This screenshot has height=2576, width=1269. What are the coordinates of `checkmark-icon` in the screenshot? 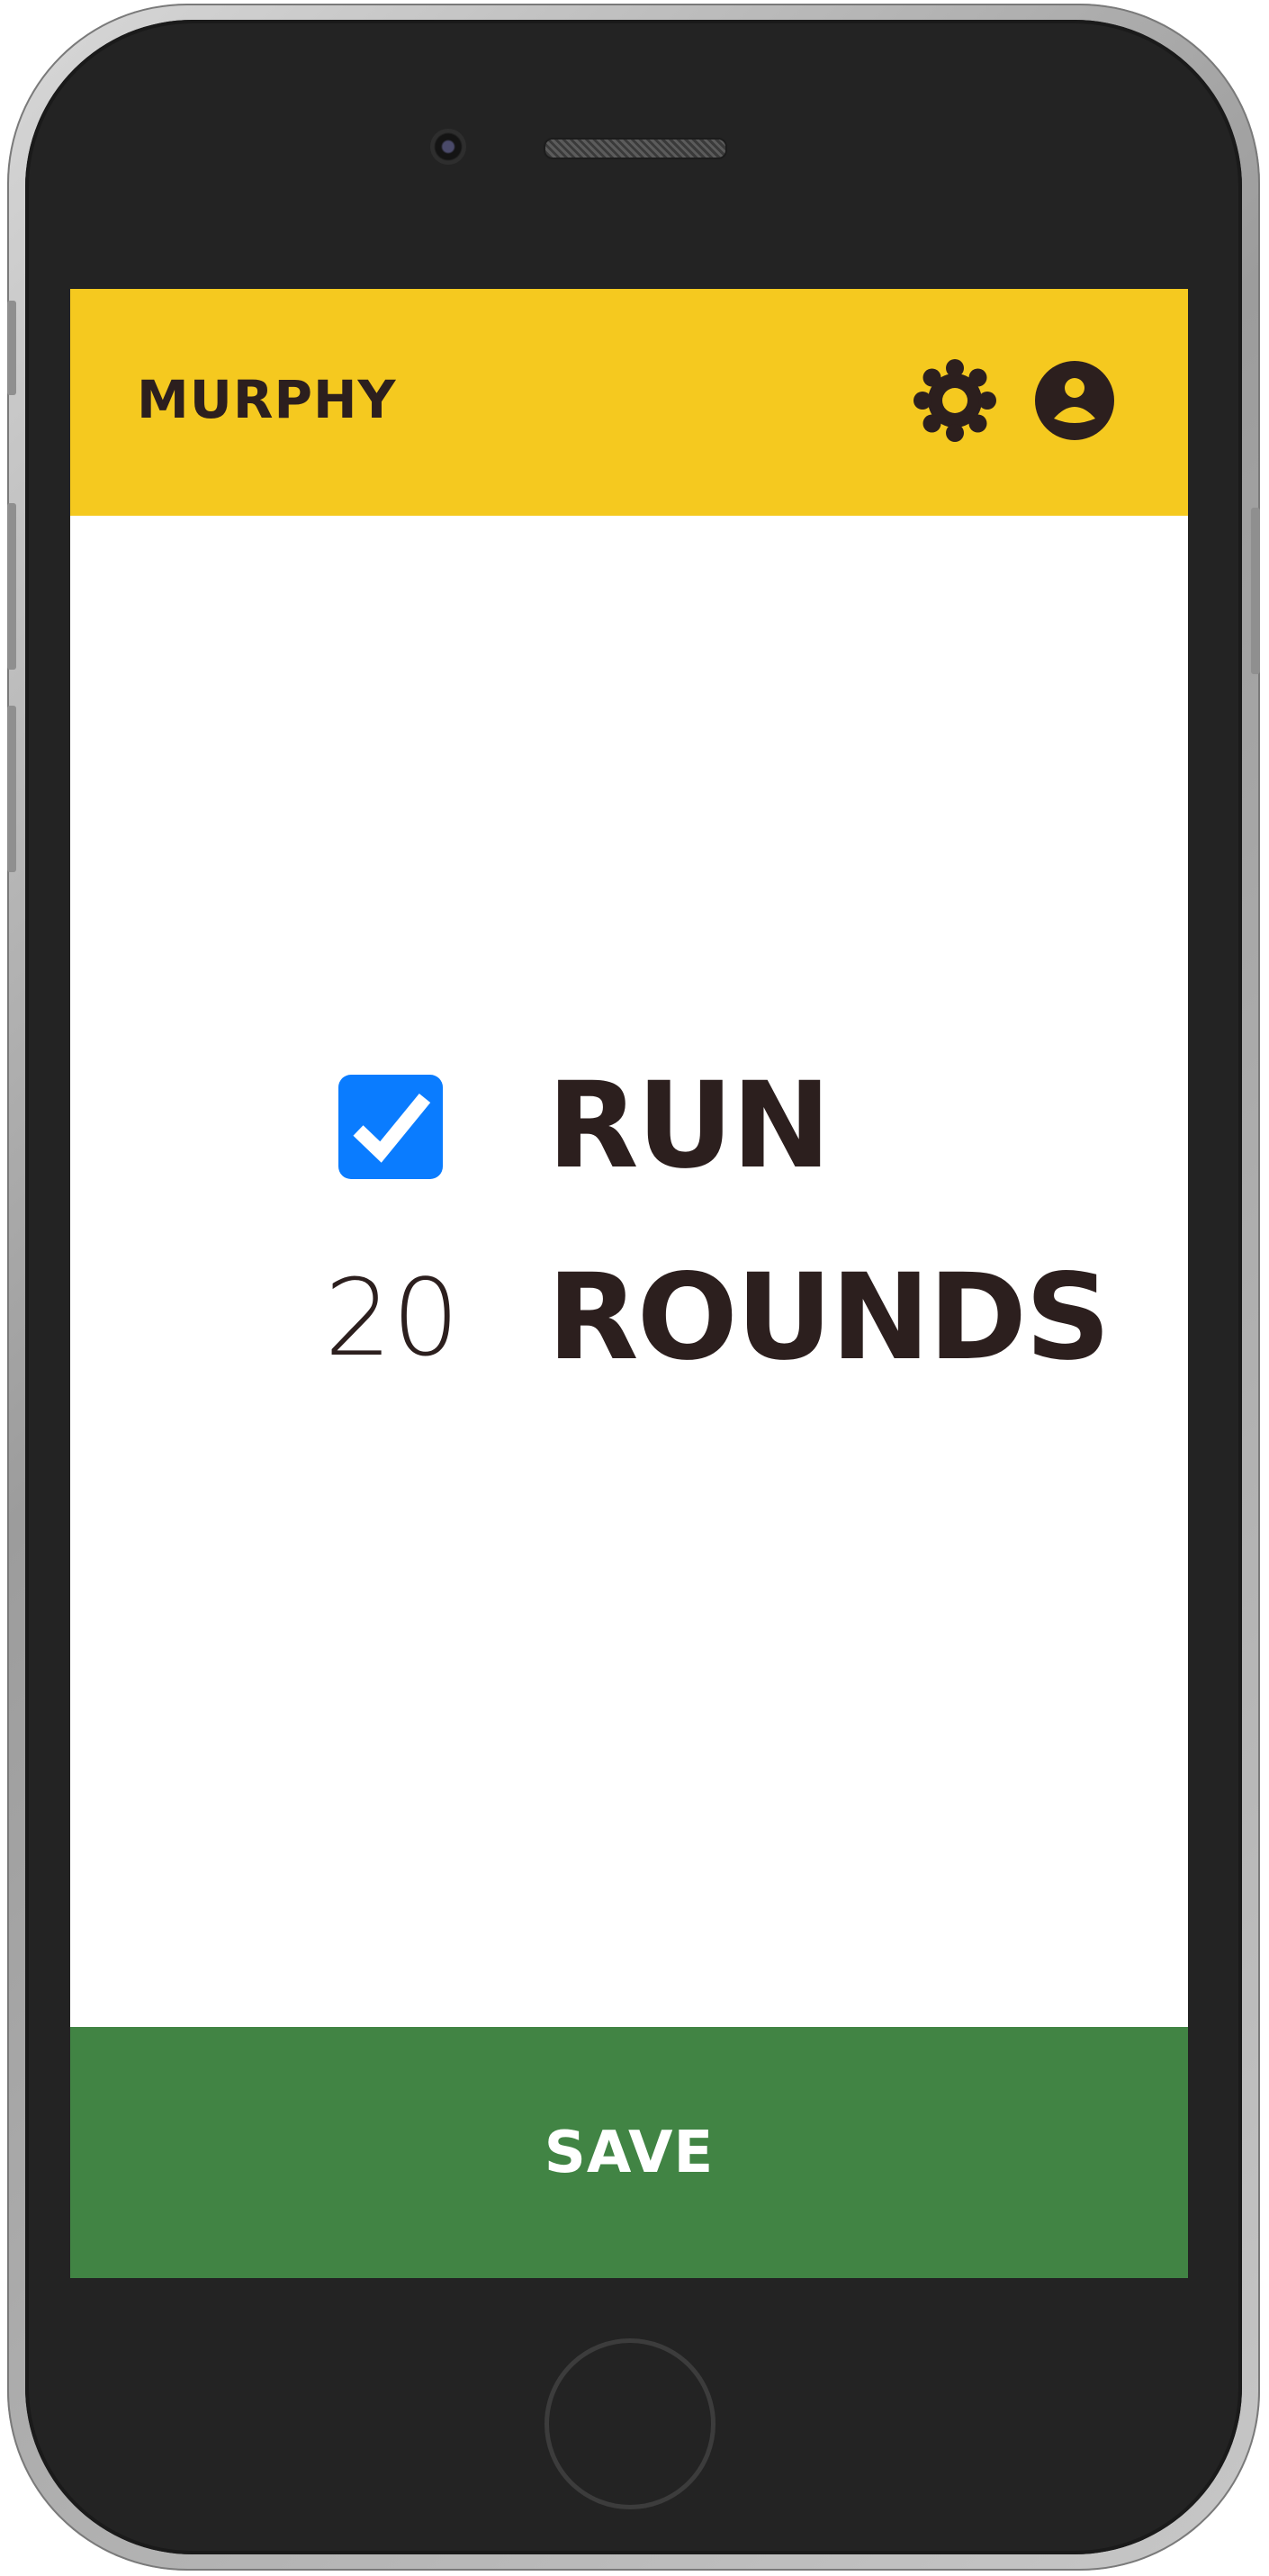 It's located at (392, 1128).